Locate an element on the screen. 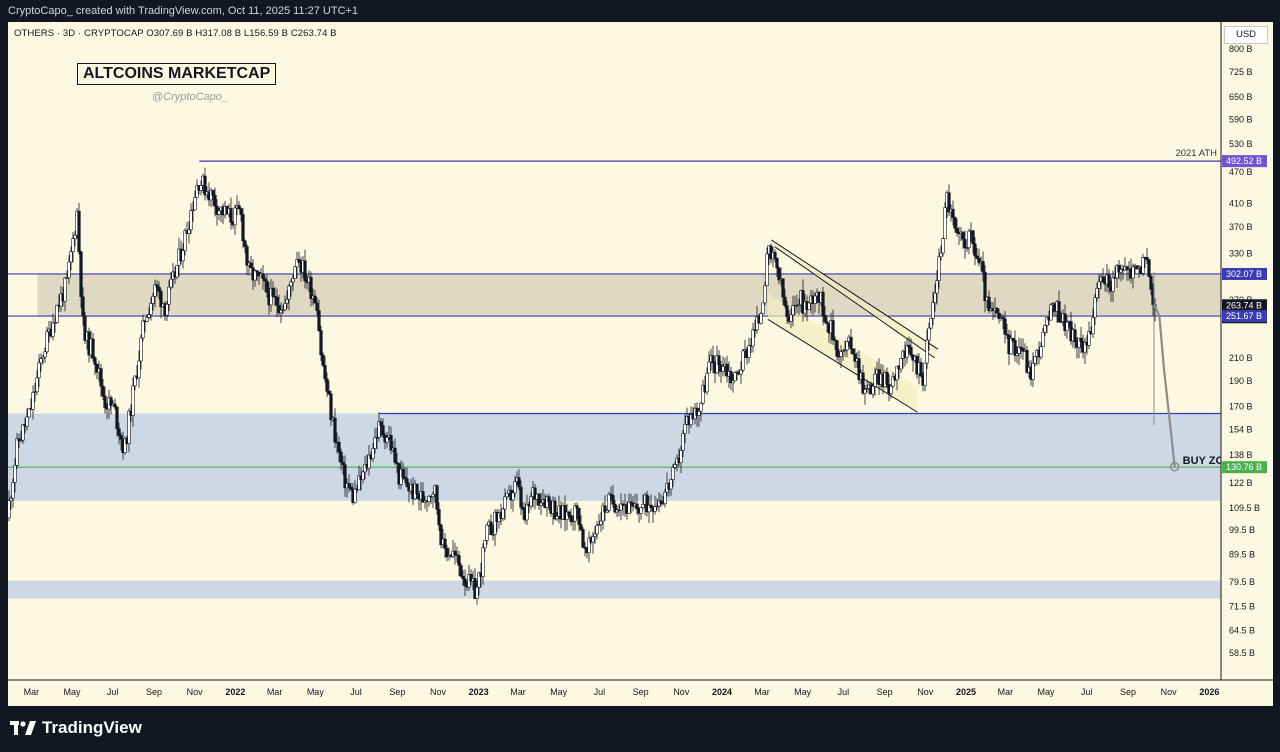  y-tick-label: 122 B is located at coordinates (1241, 483).